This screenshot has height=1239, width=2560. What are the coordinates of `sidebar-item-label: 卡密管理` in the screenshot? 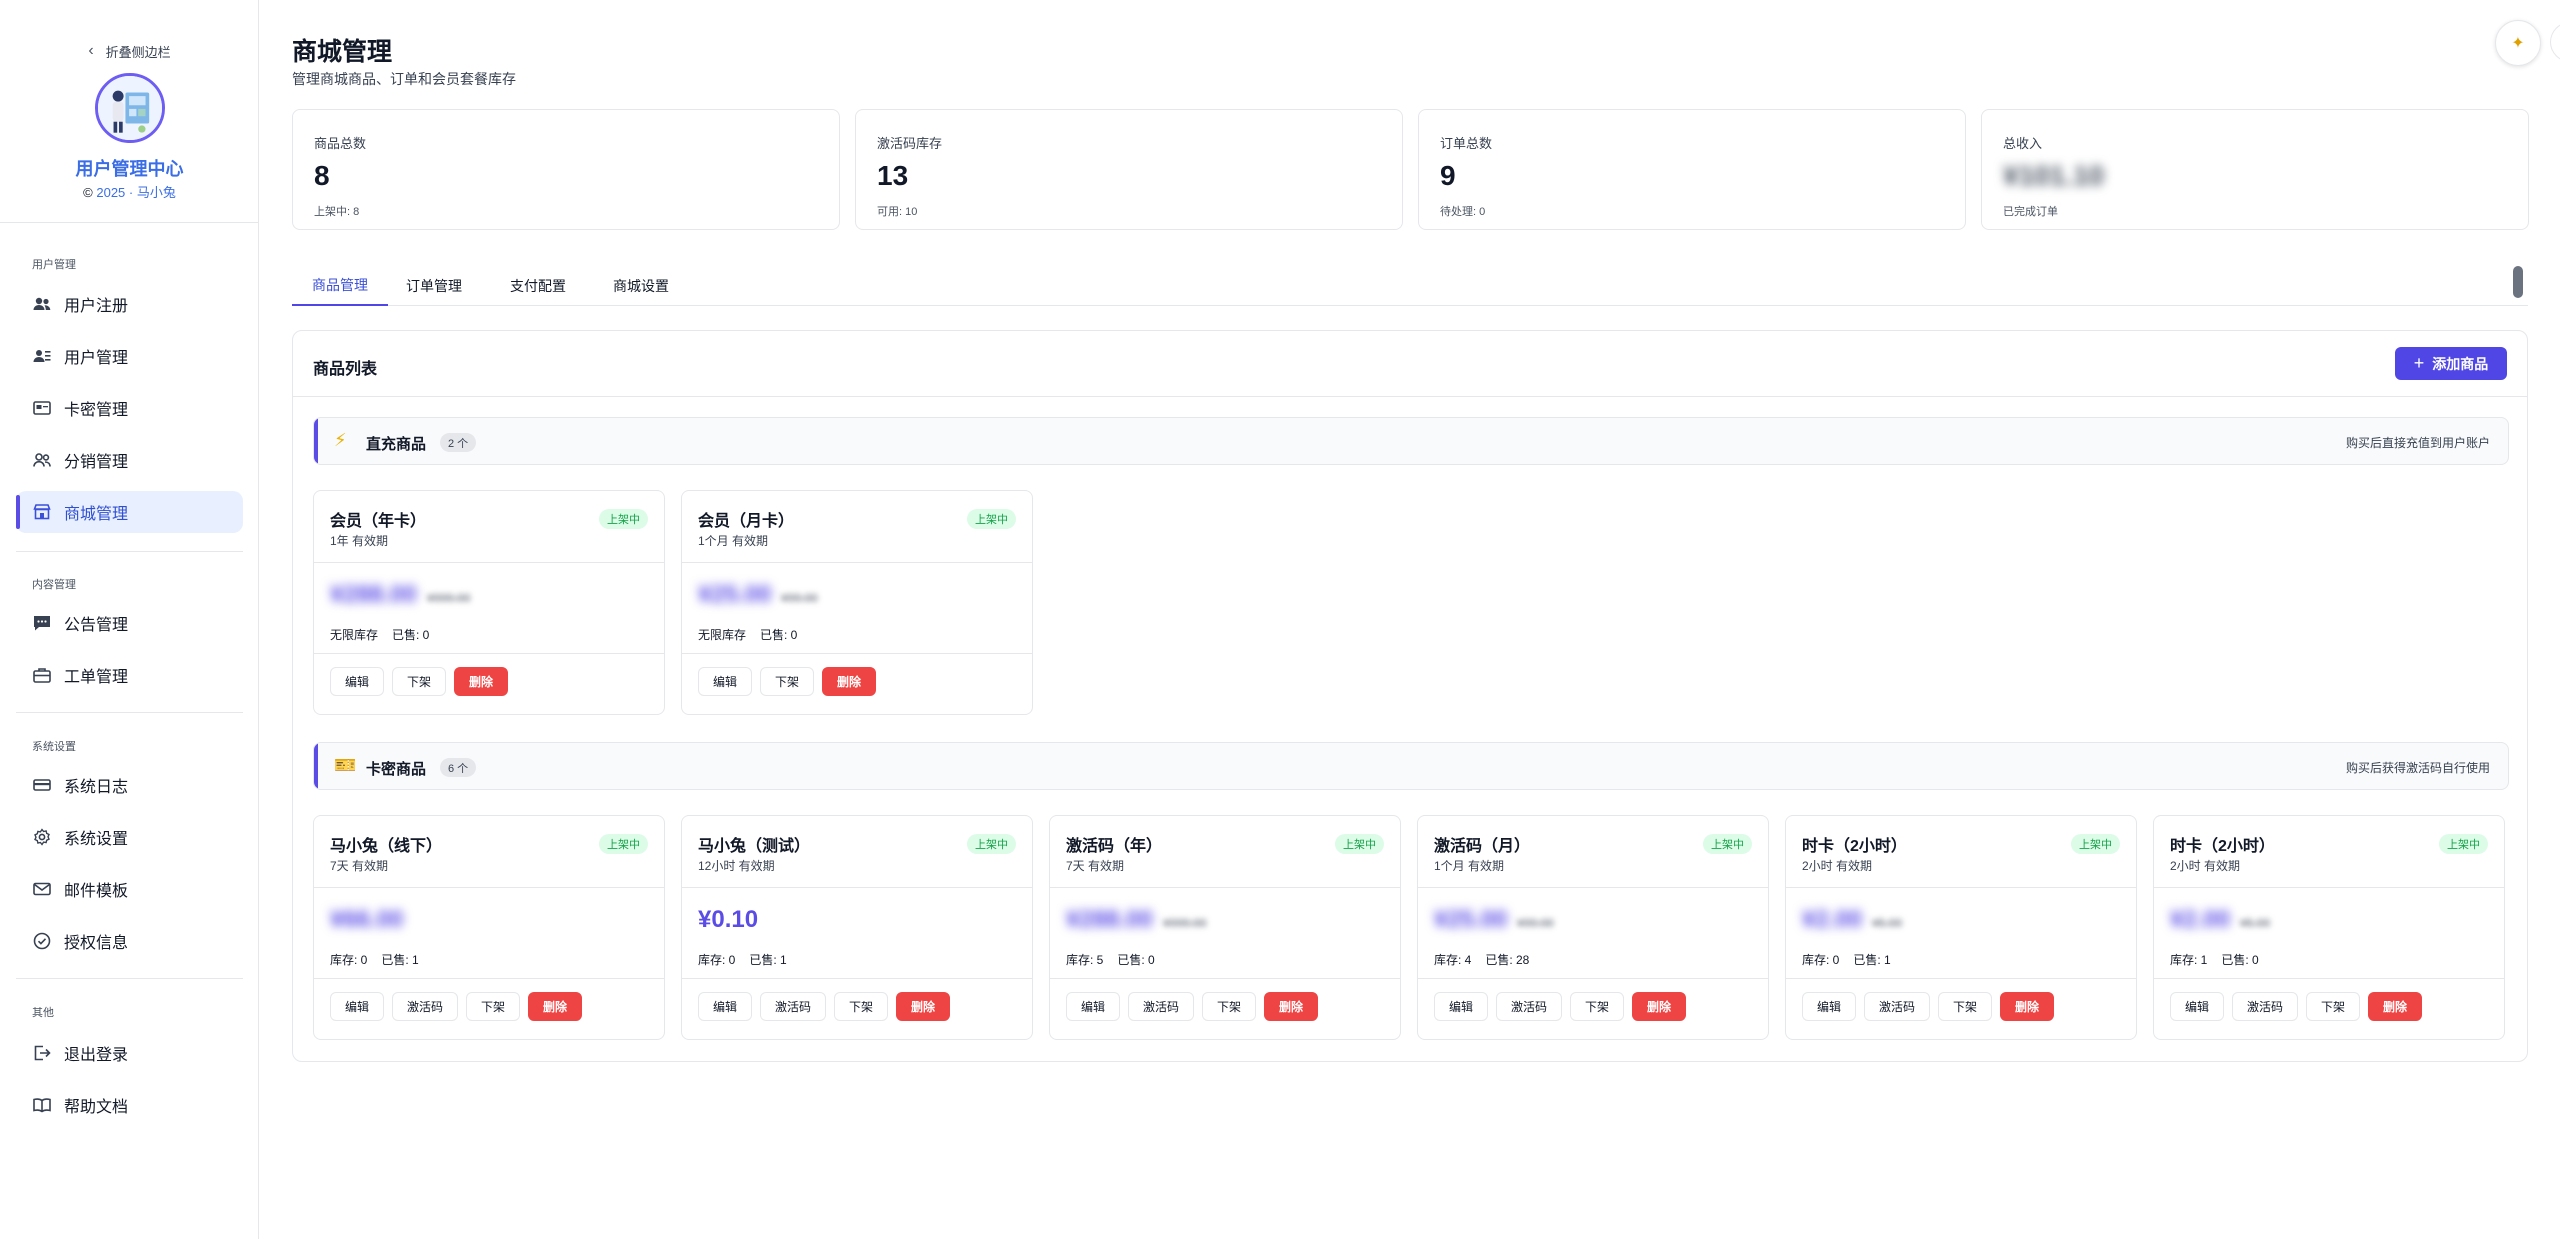 It's located at (96, 410).